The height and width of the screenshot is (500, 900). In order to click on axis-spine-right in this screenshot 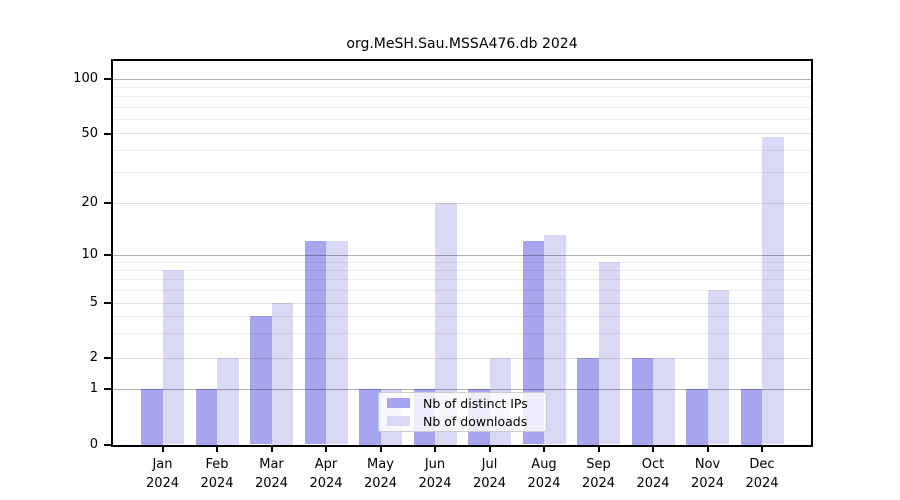, I will do `click(812, 253)`.